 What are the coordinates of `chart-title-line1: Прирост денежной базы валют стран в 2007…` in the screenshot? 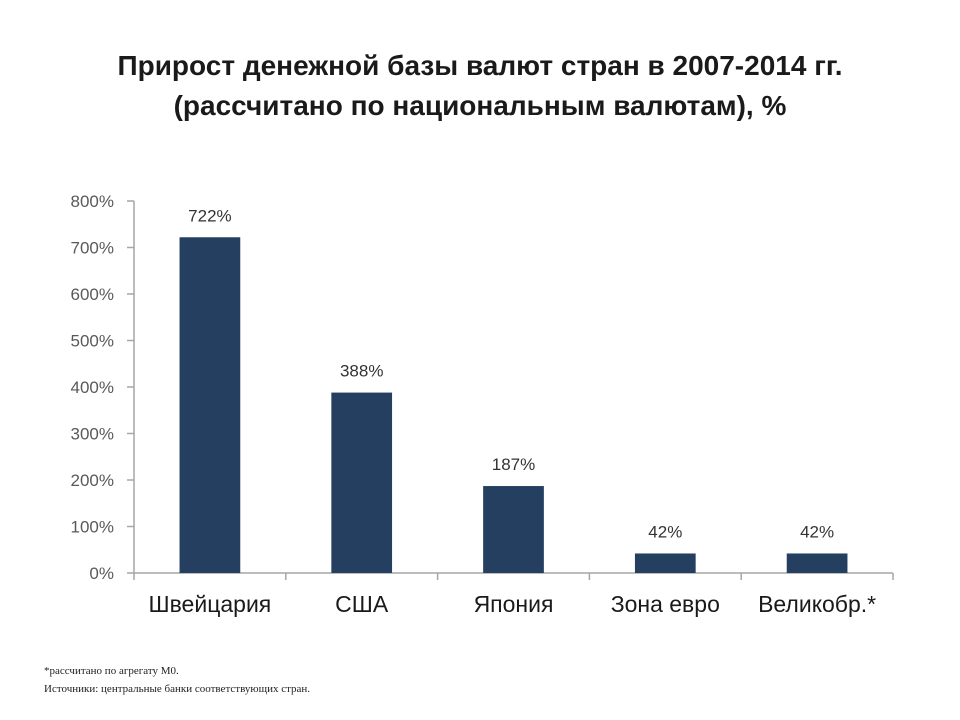 It's located at (480, 65).